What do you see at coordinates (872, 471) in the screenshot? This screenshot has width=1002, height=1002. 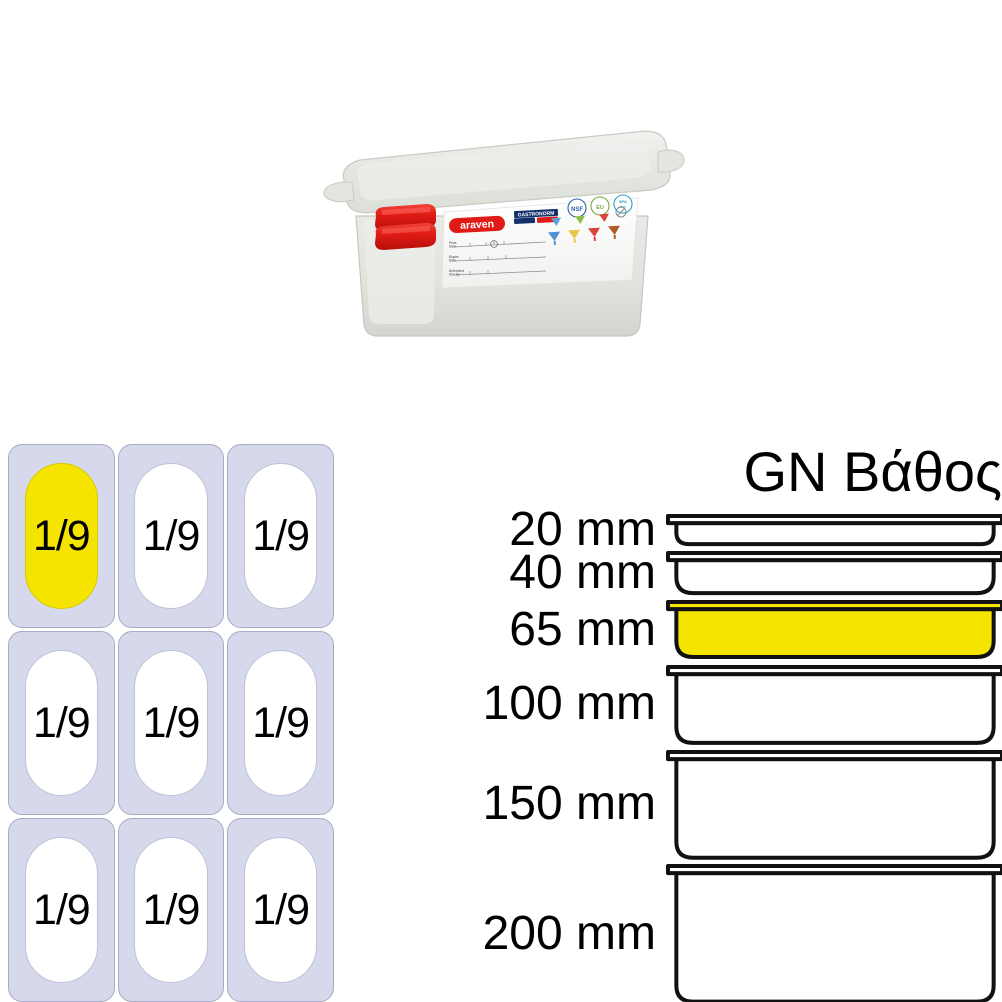 I see `depth-chart-title: GN Βάθος` at bounding box center [872, 471].